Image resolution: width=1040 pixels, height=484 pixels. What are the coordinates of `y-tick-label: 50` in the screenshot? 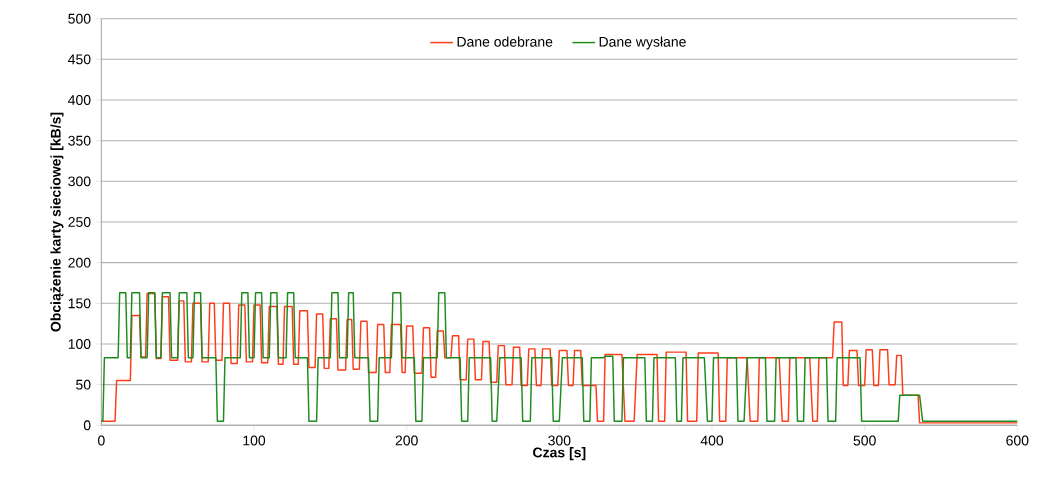 It's located at (83, 384).